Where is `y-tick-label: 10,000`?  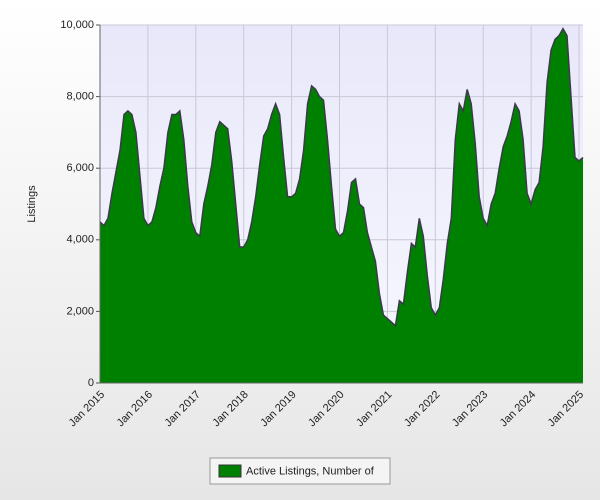 y-tick-label: 10,000 is located at coordinates (77, 25).